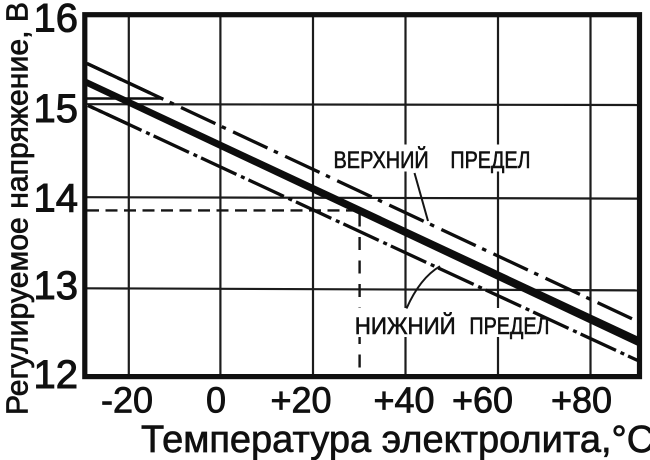 This screenshot has width=650, height=460. What do you see at coordinates (56, 20) in the screenshot?
I see `svg-text: 16` at bounding box center [56, 20].